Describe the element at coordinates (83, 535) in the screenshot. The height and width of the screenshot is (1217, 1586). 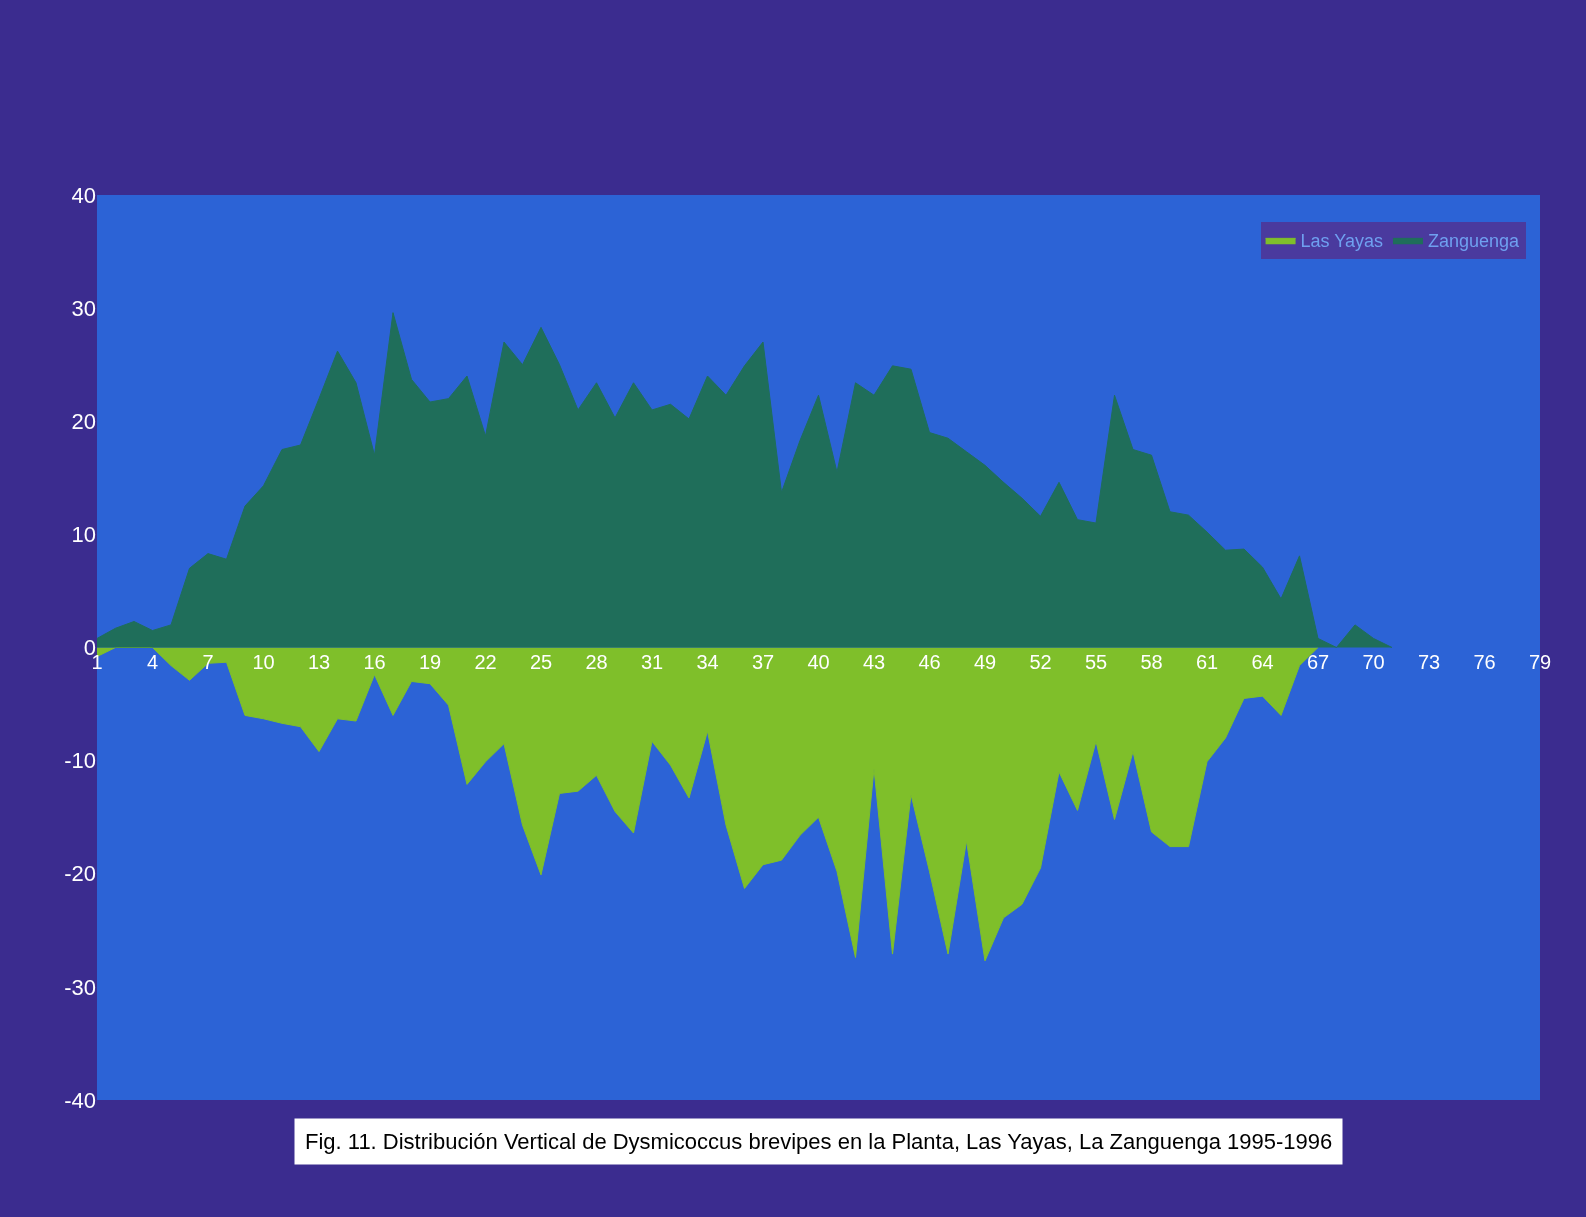
I see `y-tick-label: 10` at that location.